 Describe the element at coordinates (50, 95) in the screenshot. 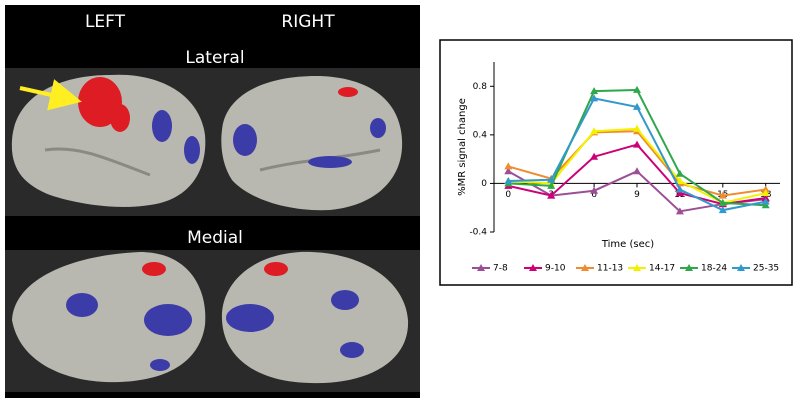

I see `arrow` at that location.